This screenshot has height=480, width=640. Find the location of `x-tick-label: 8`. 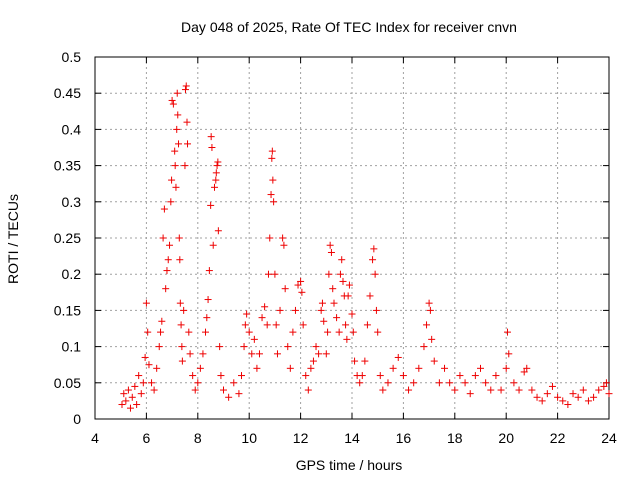

x-tick-label: 8 is located at coordinates (198, 438).